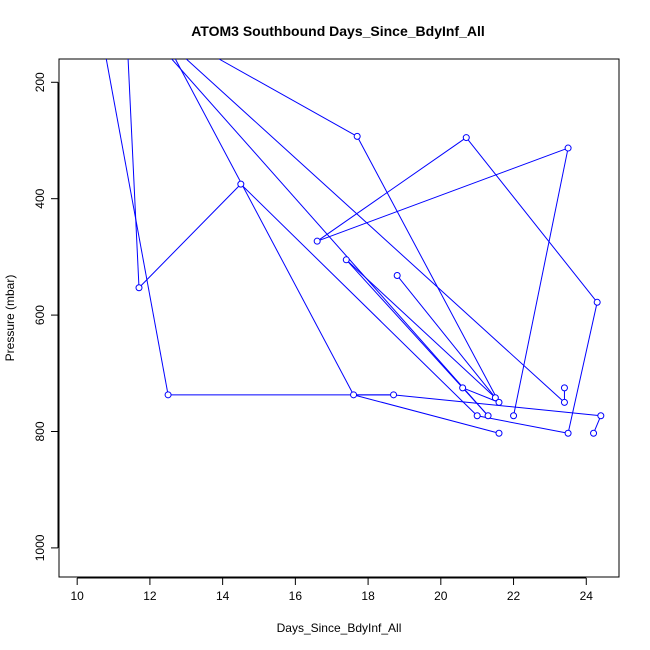  What do you see at coordinates (368, 596) in the screenshot?
I see `x-tick-label: 18` at bounding box center [368, 596].